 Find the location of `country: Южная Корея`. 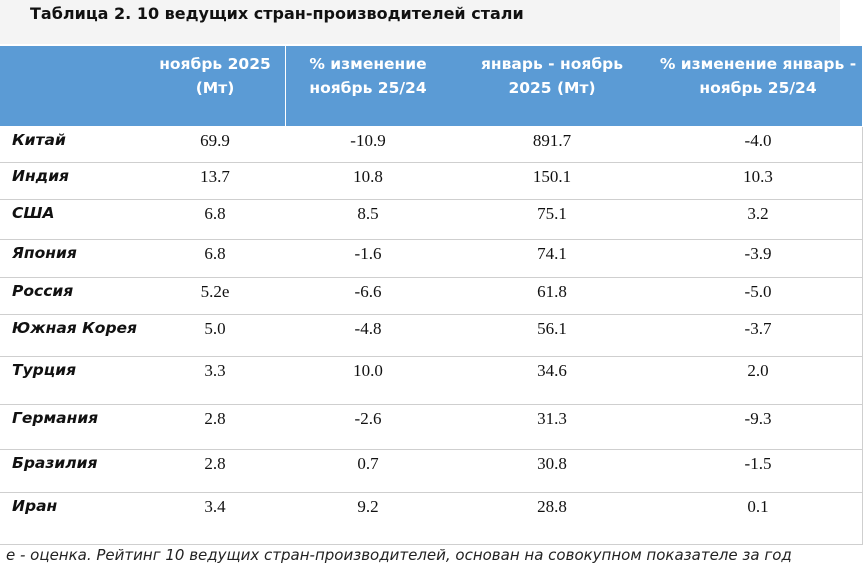

country: Южная Корея is located at coordinates (75, 328).